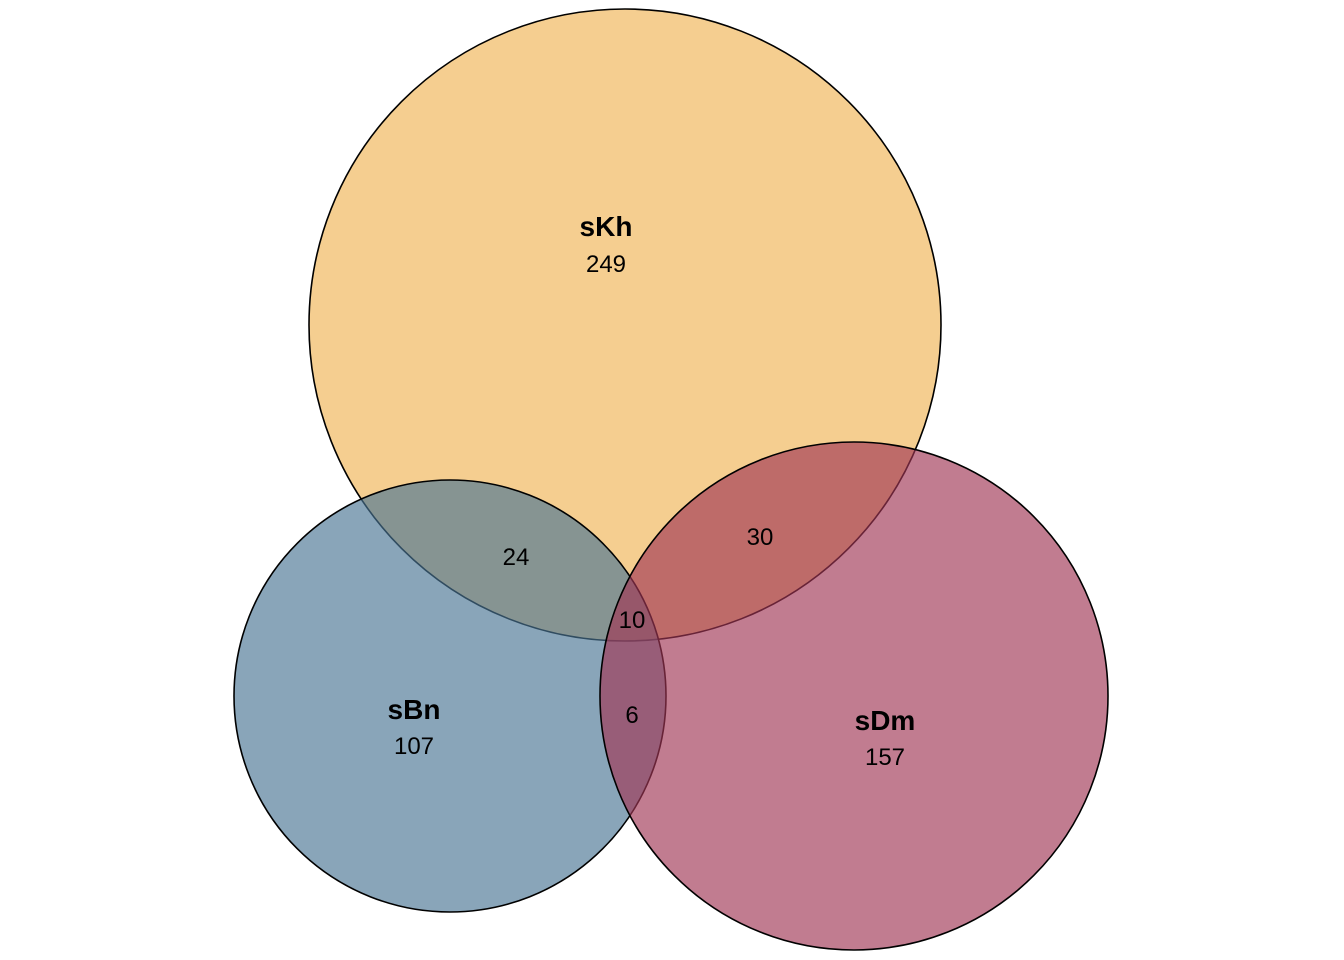 The image size is (1344, 960). Describe the element at coordinates (516, 557) in the screenshot. I see `overlap-count-skh-sbn: 24` at that location.